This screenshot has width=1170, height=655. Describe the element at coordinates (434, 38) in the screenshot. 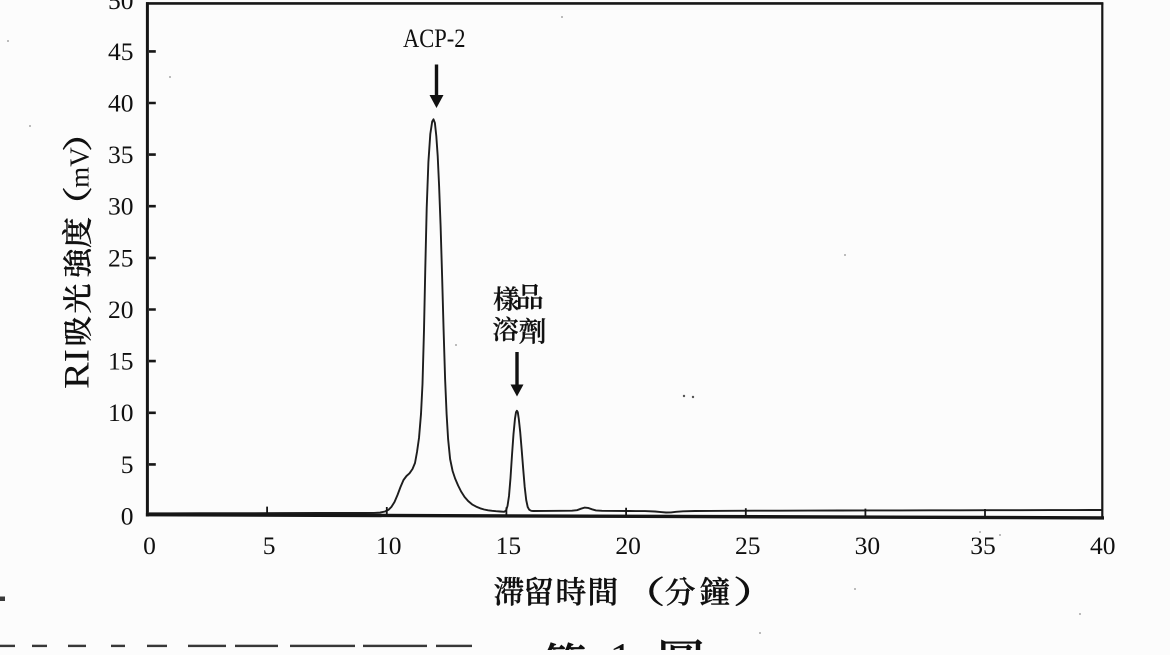

I see `svg-text: ACP-2` at that location.